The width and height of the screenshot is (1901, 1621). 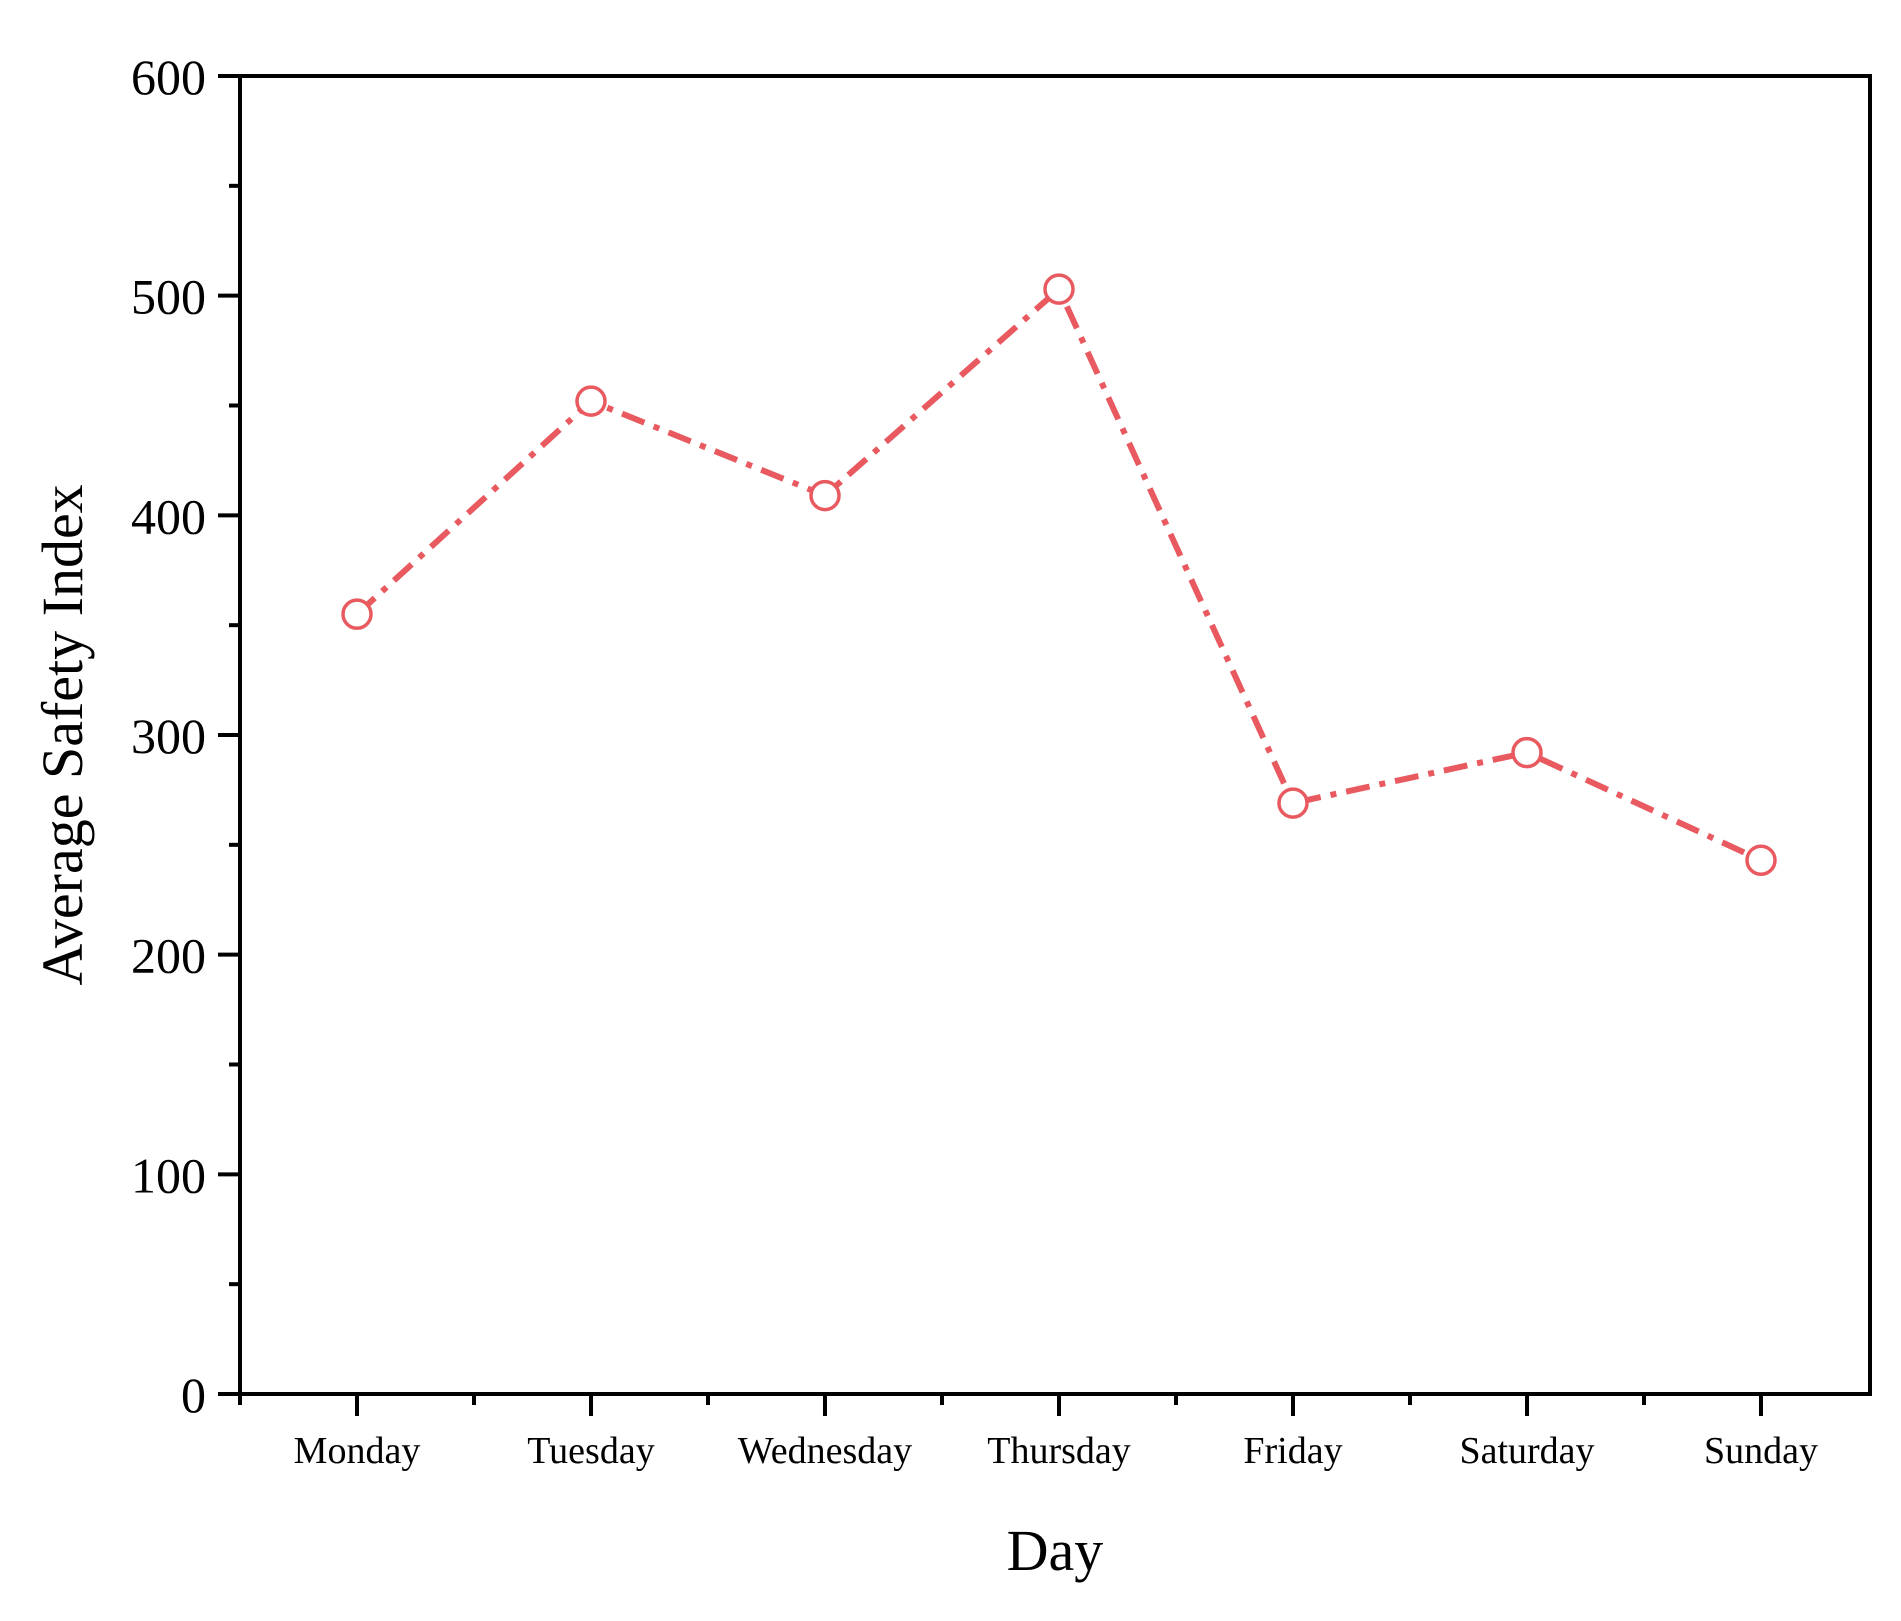 I want to click on x-tick-label: Thursday, so click(x=1059, y=1451).